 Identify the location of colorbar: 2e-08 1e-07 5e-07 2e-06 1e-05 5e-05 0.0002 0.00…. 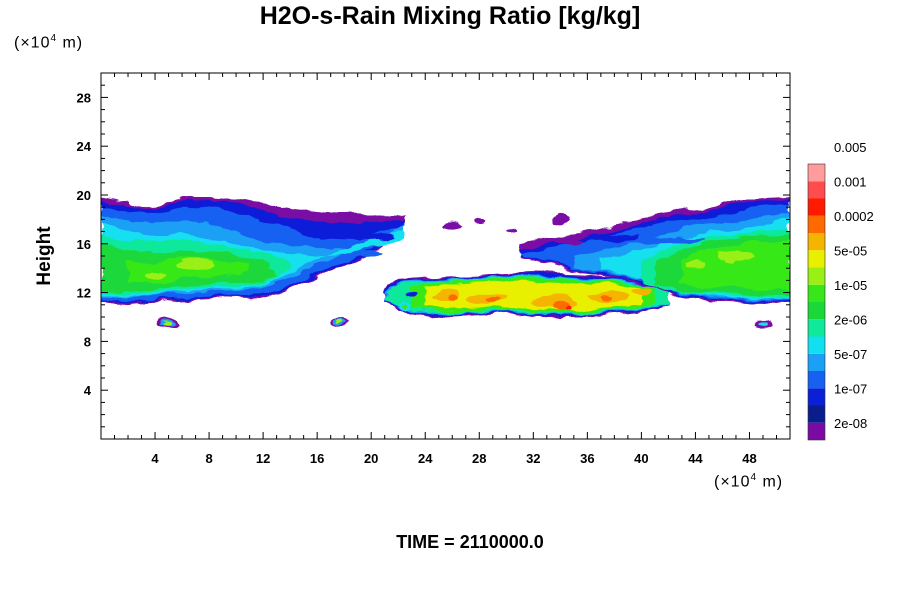
(840, 290).